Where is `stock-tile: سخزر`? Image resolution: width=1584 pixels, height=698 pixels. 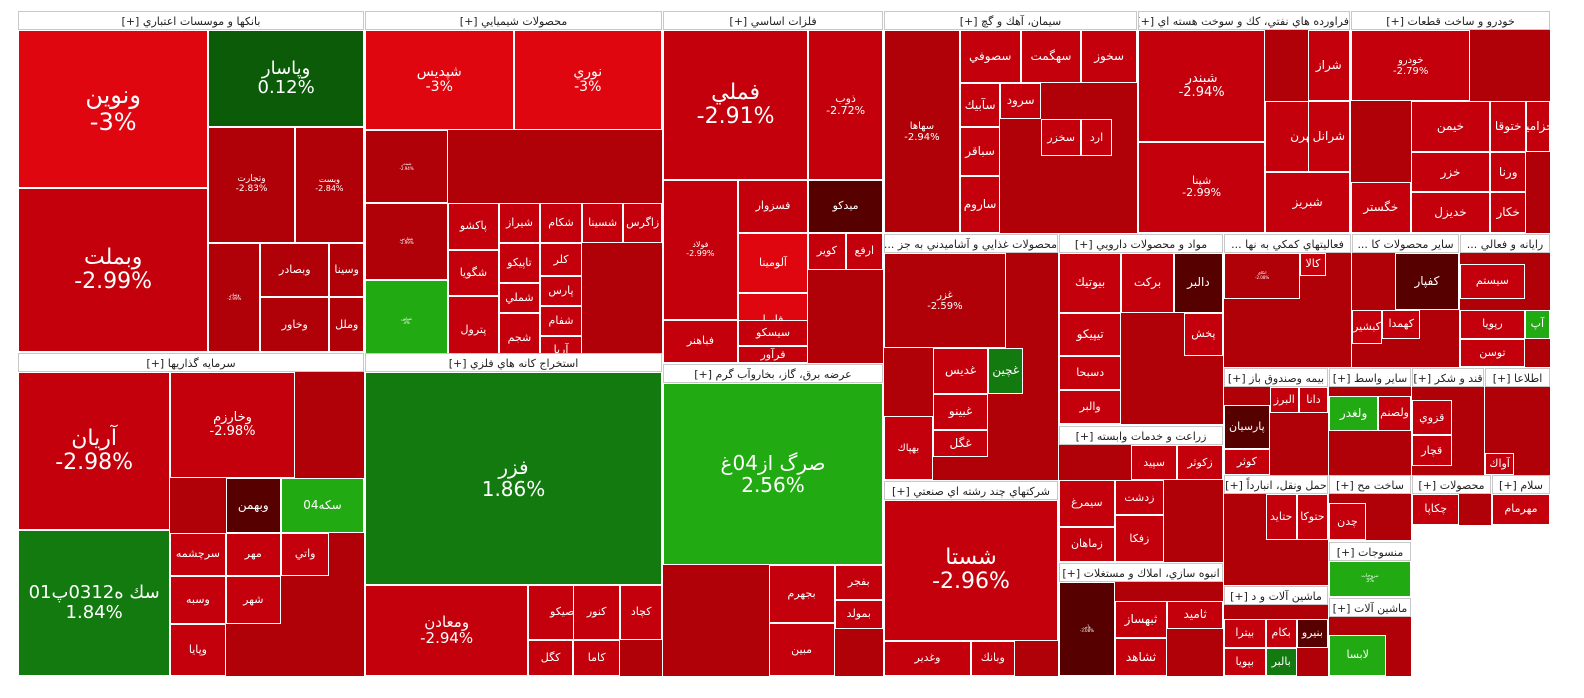
stock-tile: سخزر is located at coordinates (1061, 137).